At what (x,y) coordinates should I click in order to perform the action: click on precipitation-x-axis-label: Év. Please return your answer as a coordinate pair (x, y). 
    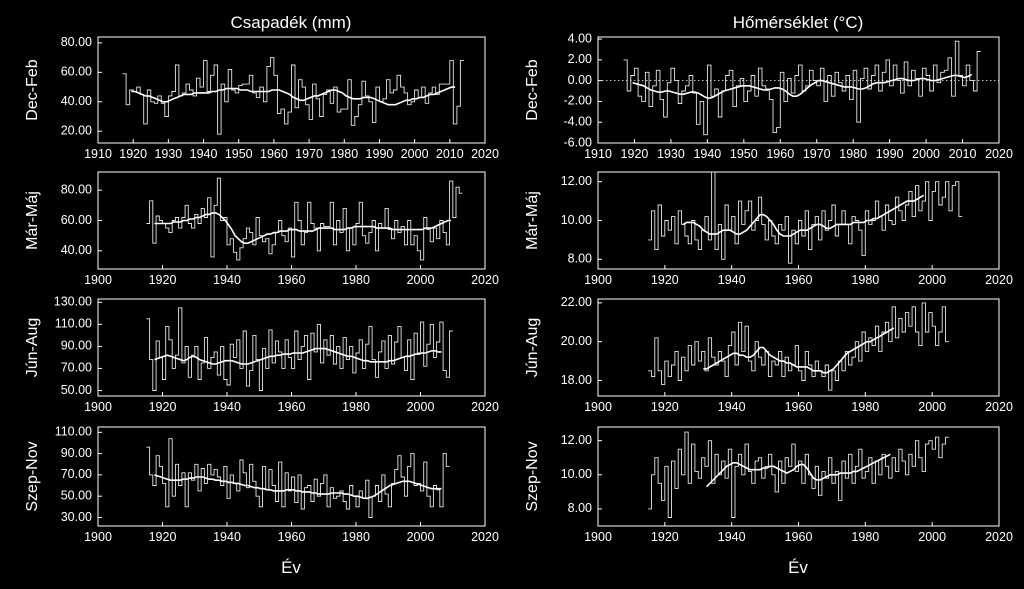
    Looking at the image, I should click on (291, 567).